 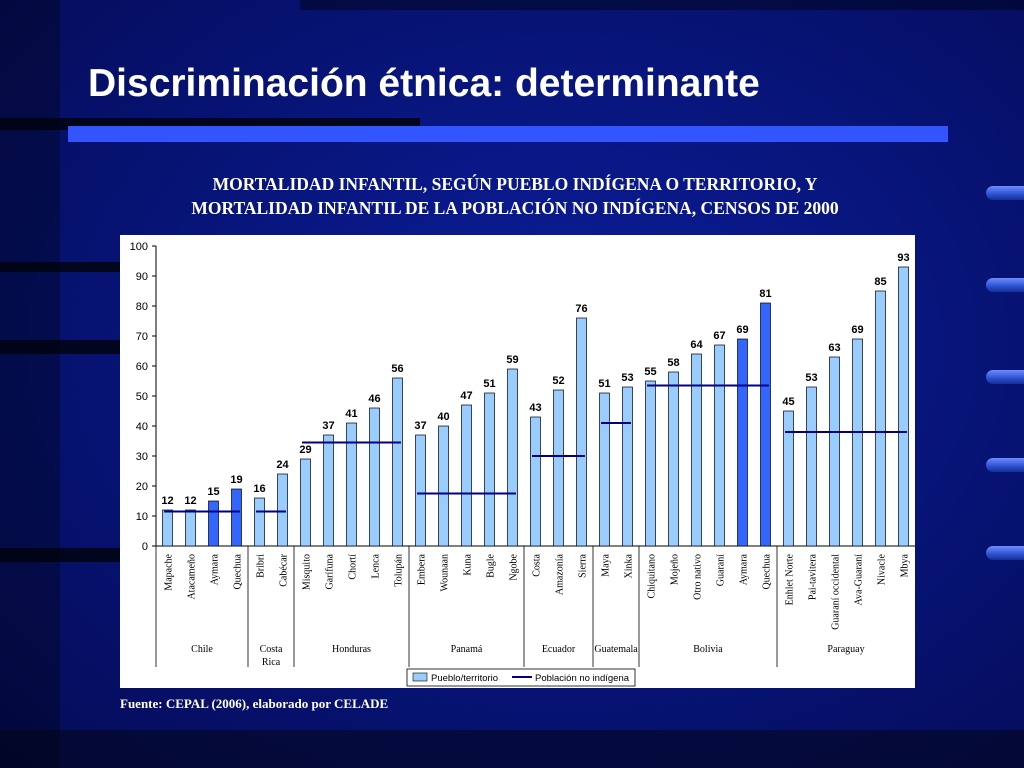 What do you see at coordinates (719, 336) in the screenshot?
I see `bar-value-label: 67` at bounding box center [719, 336].